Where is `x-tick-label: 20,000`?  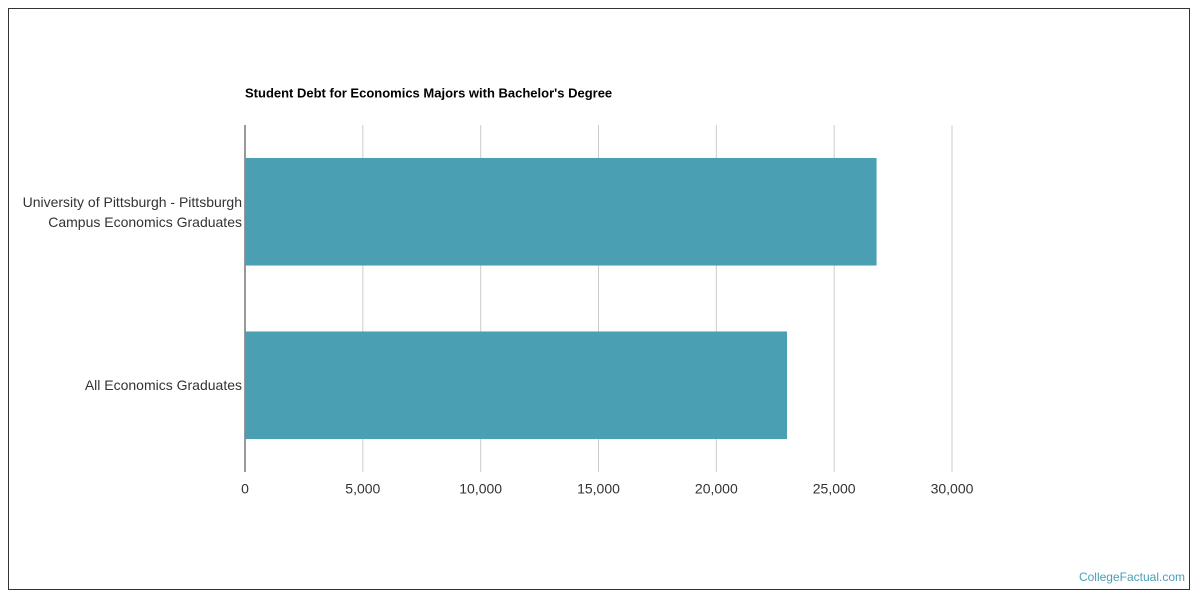
x-tick-label: 20,000 is located at coordinates (716, 489).